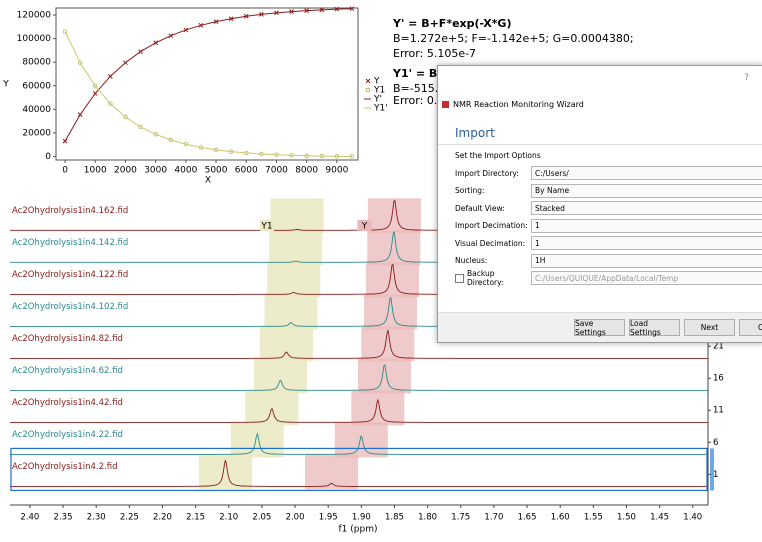 This screenshot has width=762, height=542. I want to click on y-tick-label: 100000, so click(34, 39).